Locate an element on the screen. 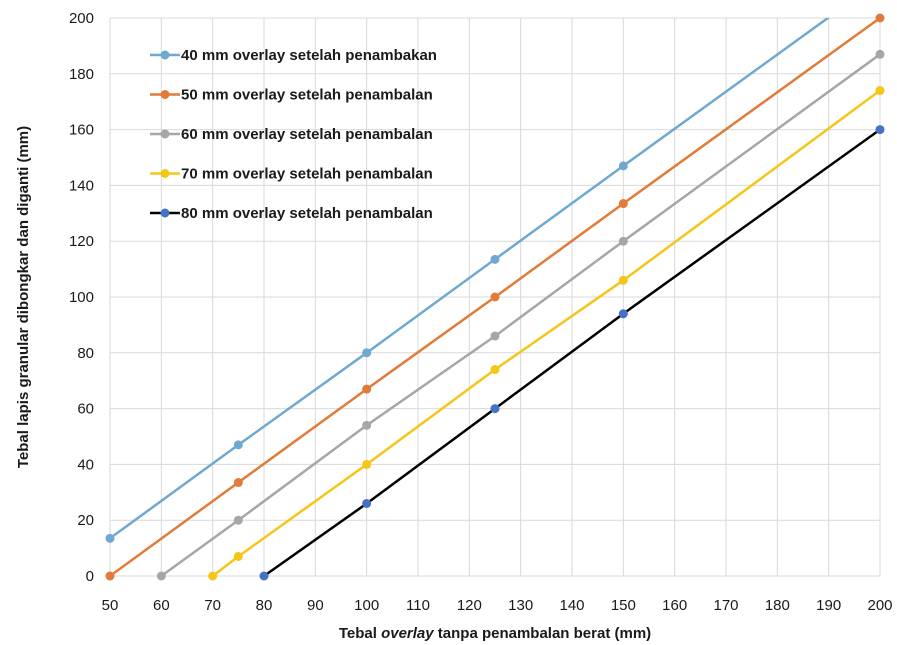 This screenshot has height=645, width=897. x-tick-label: 140 is located at coordinates (571, 605).